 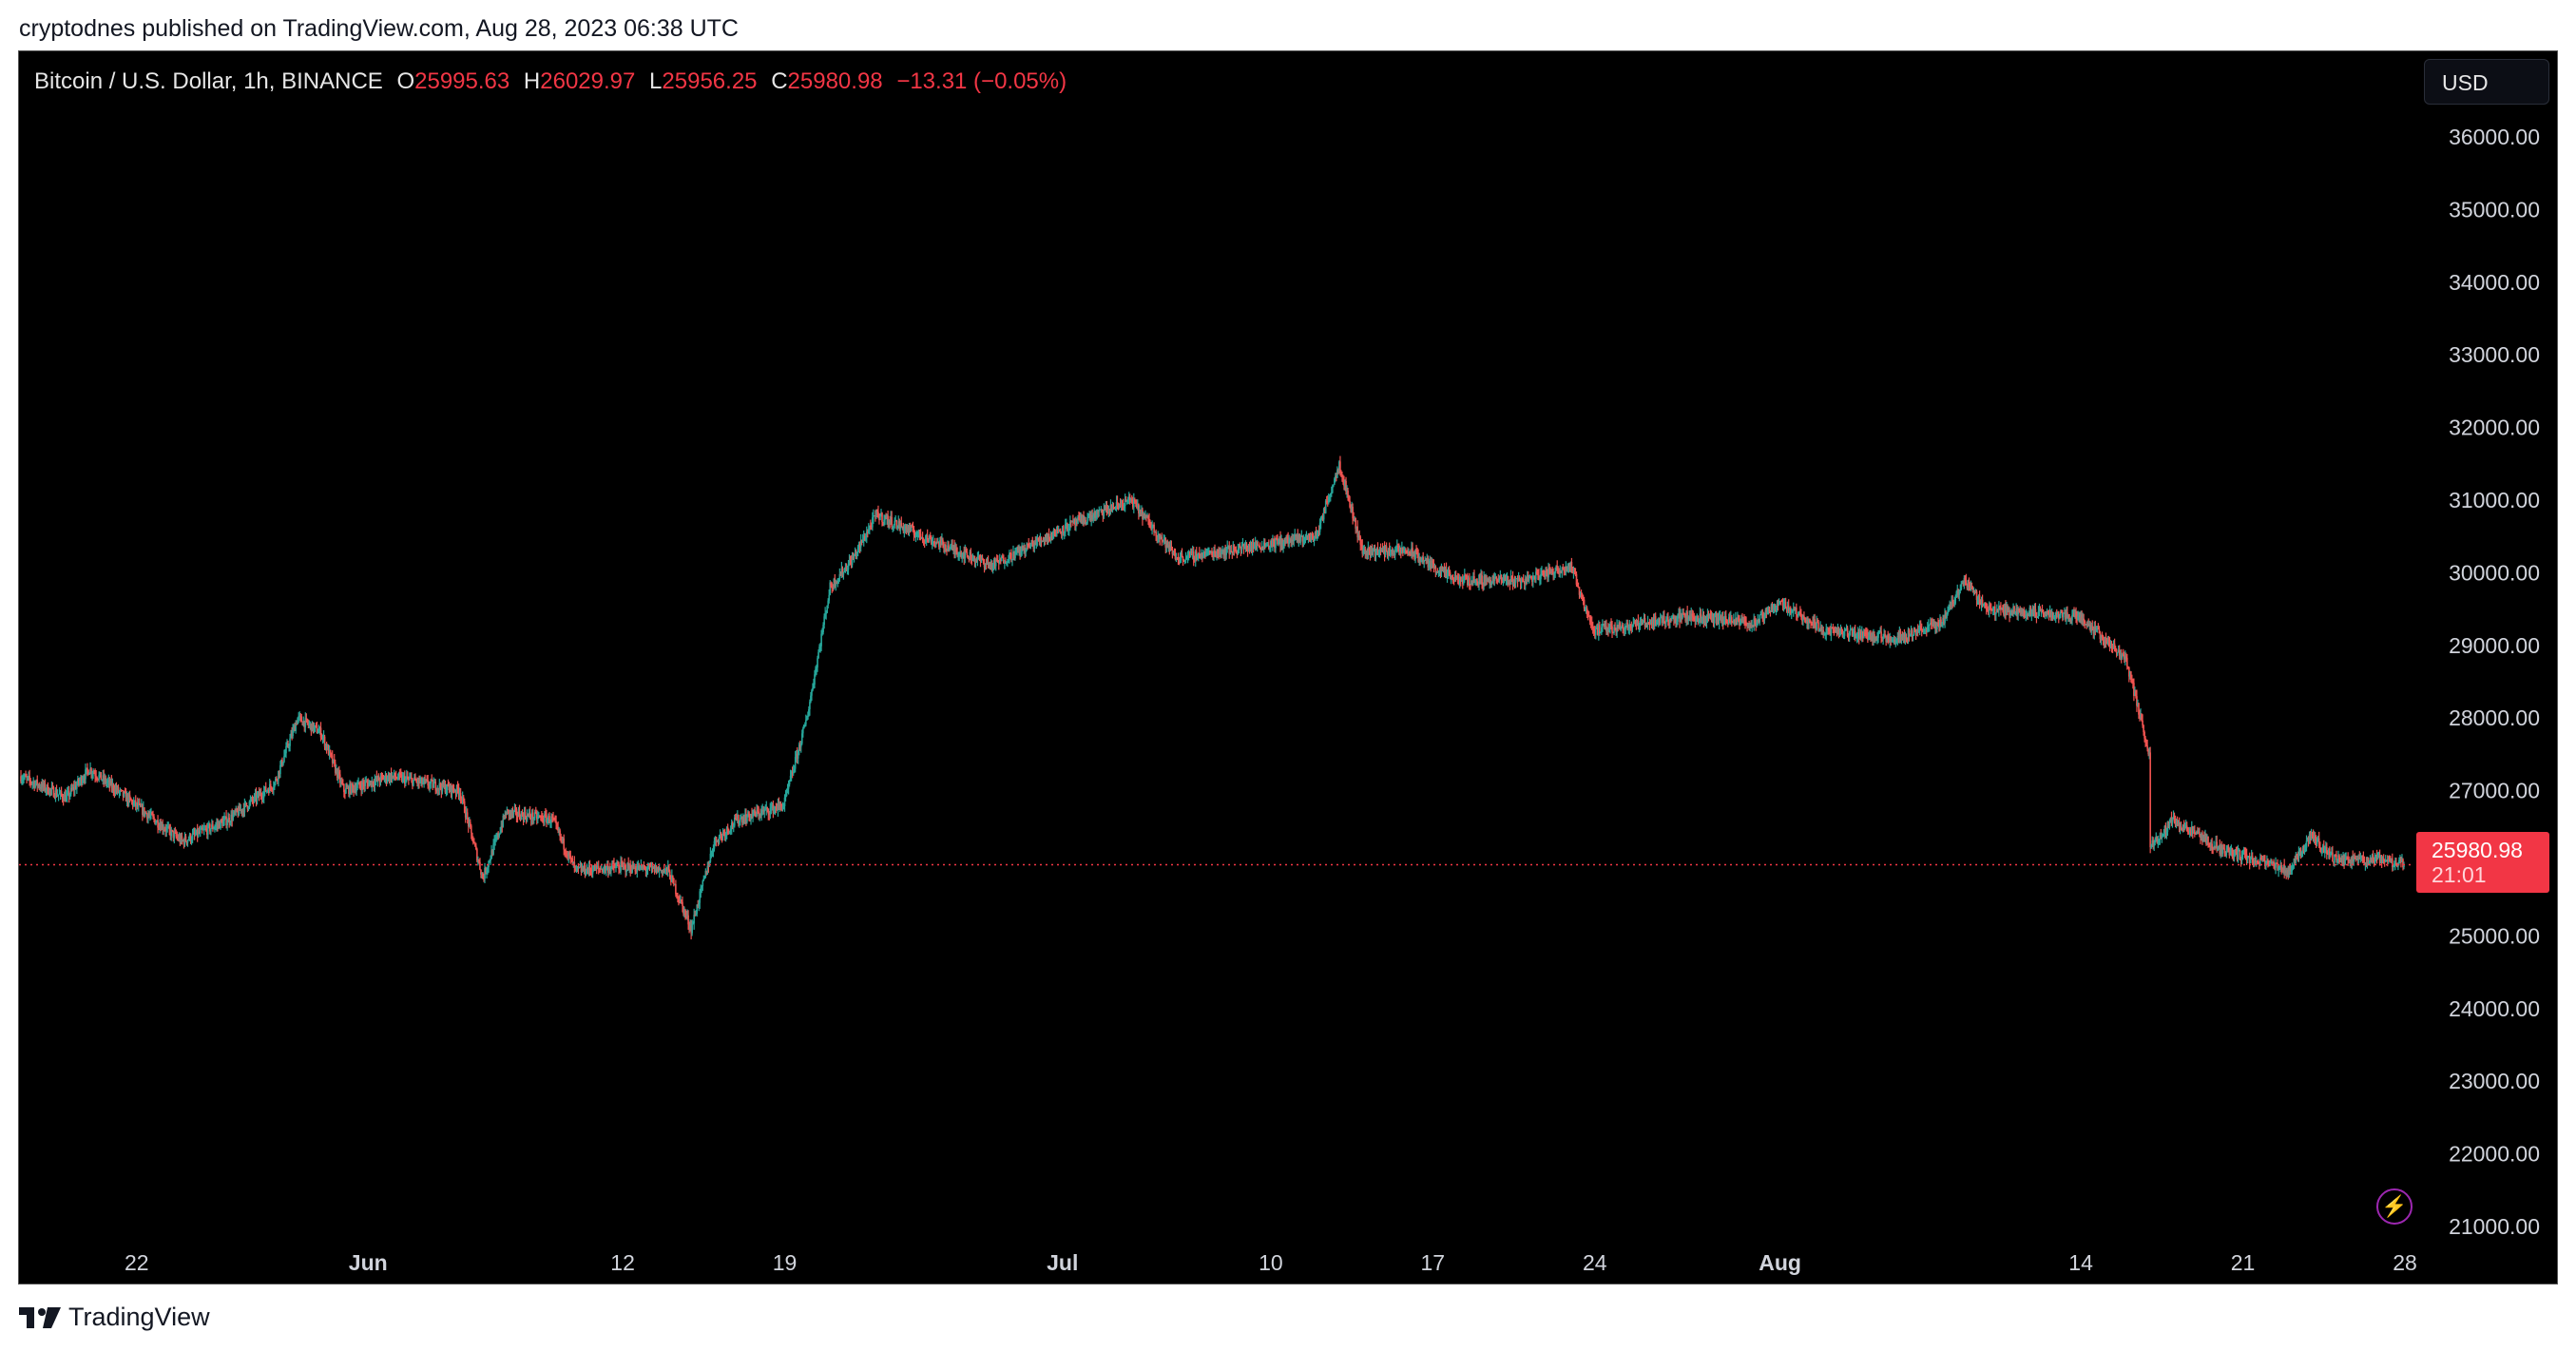 I want to click on lightning-icon: ⚡, so click(x=2394, y=1206).